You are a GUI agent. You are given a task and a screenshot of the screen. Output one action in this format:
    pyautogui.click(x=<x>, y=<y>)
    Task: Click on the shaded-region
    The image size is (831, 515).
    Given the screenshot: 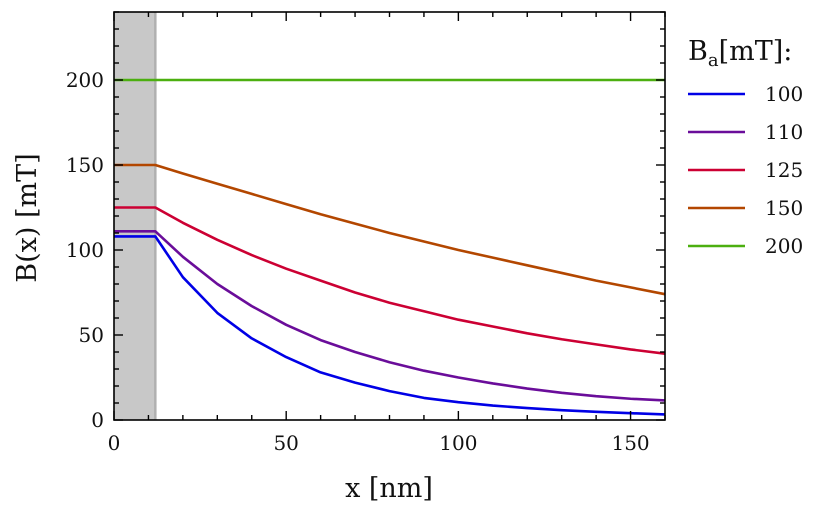 What is the action you would take?
    pyautogui.click(x=135, y=216)
    